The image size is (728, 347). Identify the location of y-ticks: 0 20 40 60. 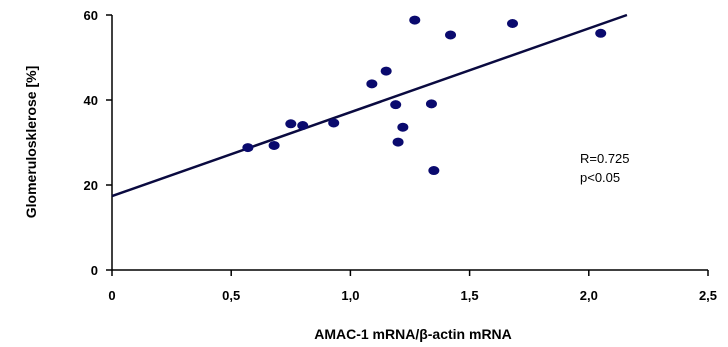
(98, 143).